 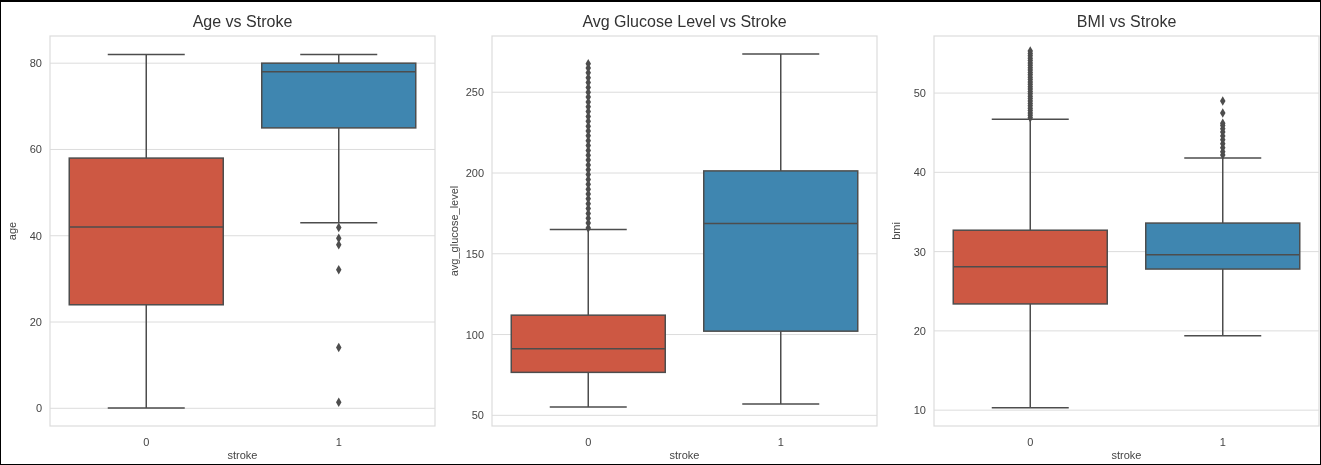 What do you see at coordinates (454, 231) in the screenshot?
I see `y-axis-title: avg_glucose_level` at bounding box center [454, 231].